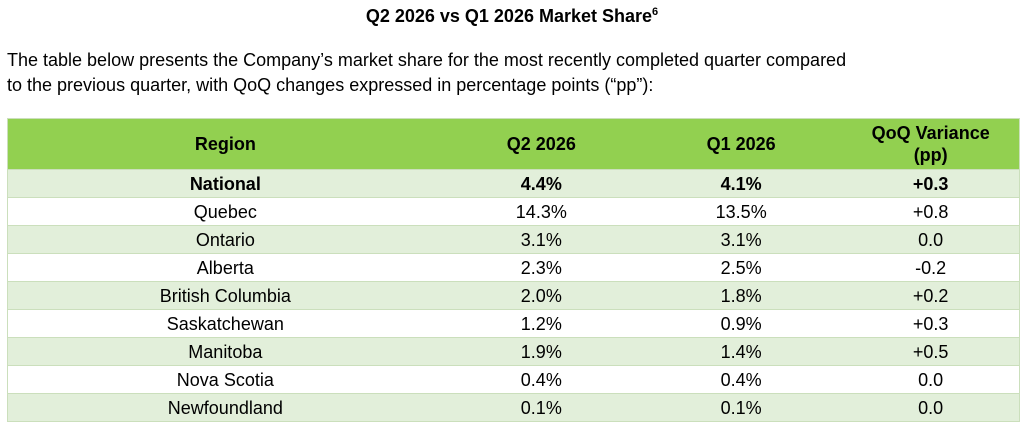 This screenshot has height=445, width=1024. I want to click on q1-value-cell: 0.4%, so click(741, 379).